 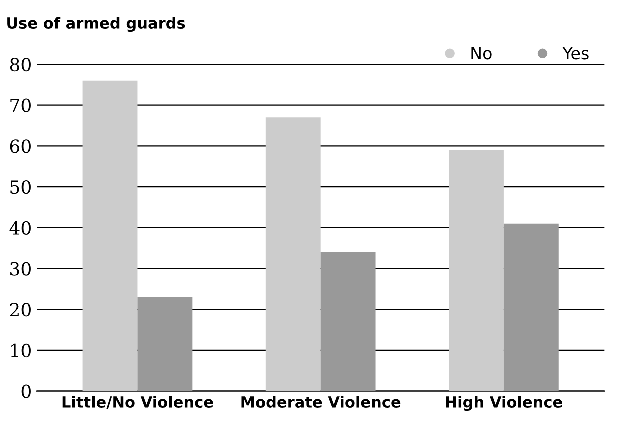 I want to click on y-tick-label: 40, so click(x=20, y=228).